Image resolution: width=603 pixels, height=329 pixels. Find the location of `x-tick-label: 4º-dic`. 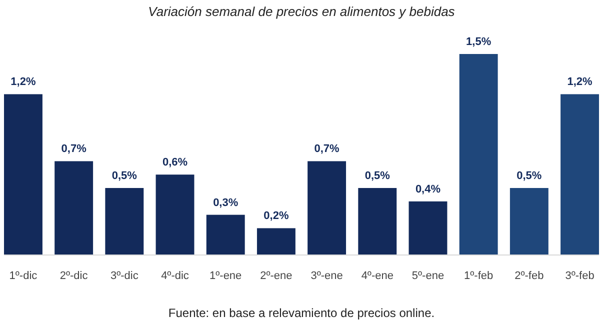

x-tick-label: 4º-dic is located at coordinates (175, 276).